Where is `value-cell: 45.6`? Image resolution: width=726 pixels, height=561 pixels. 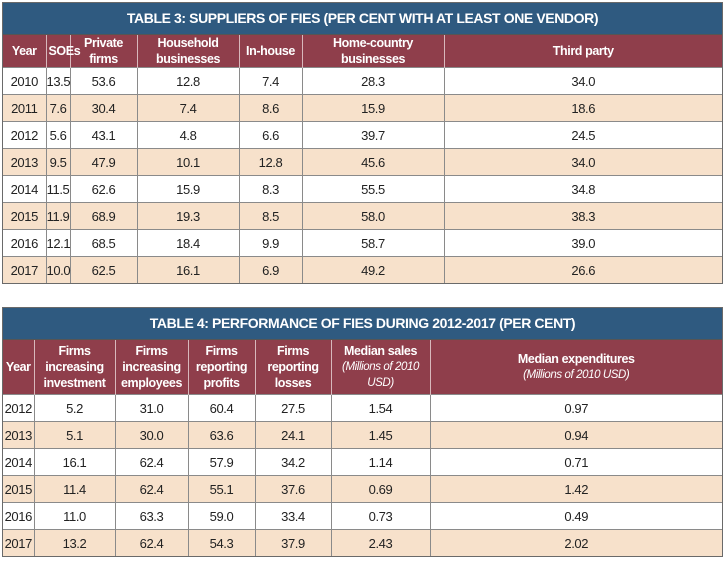
value-cell: 45.6 is located at coordinates (372, 162).